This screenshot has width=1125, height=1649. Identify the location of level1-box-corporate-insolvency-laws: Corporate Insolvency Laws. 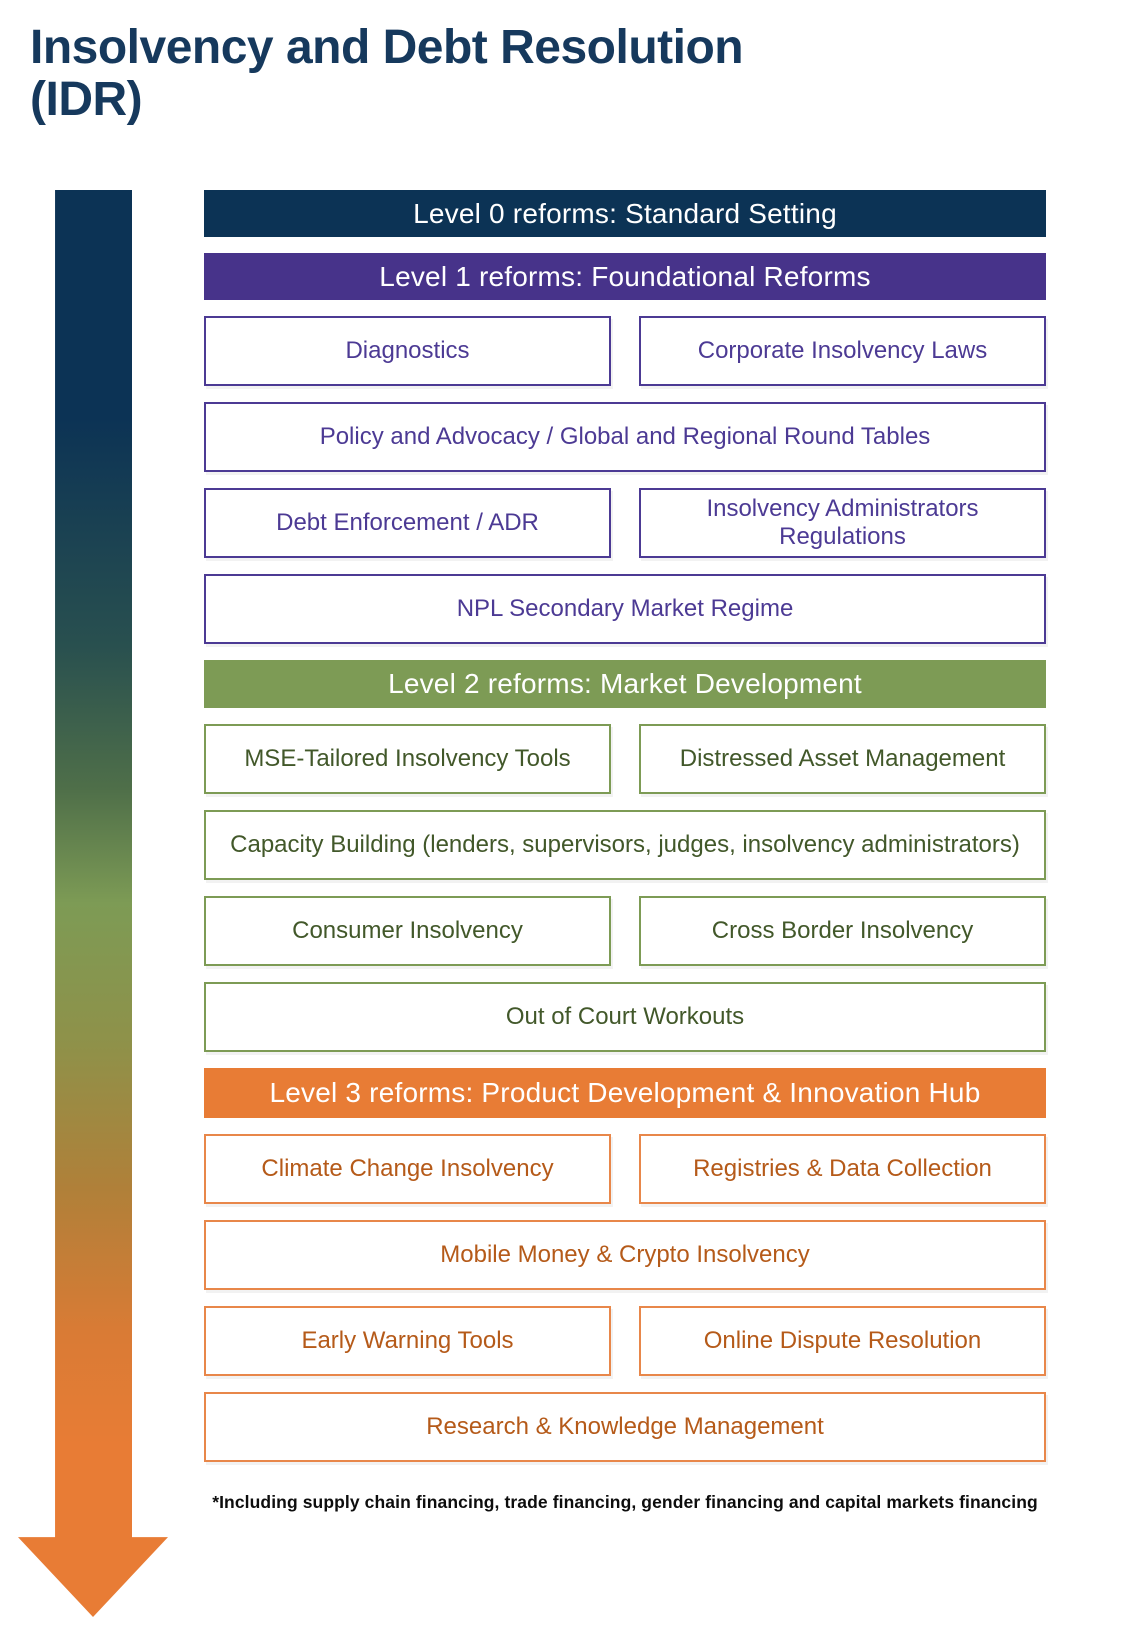
(842, 351).